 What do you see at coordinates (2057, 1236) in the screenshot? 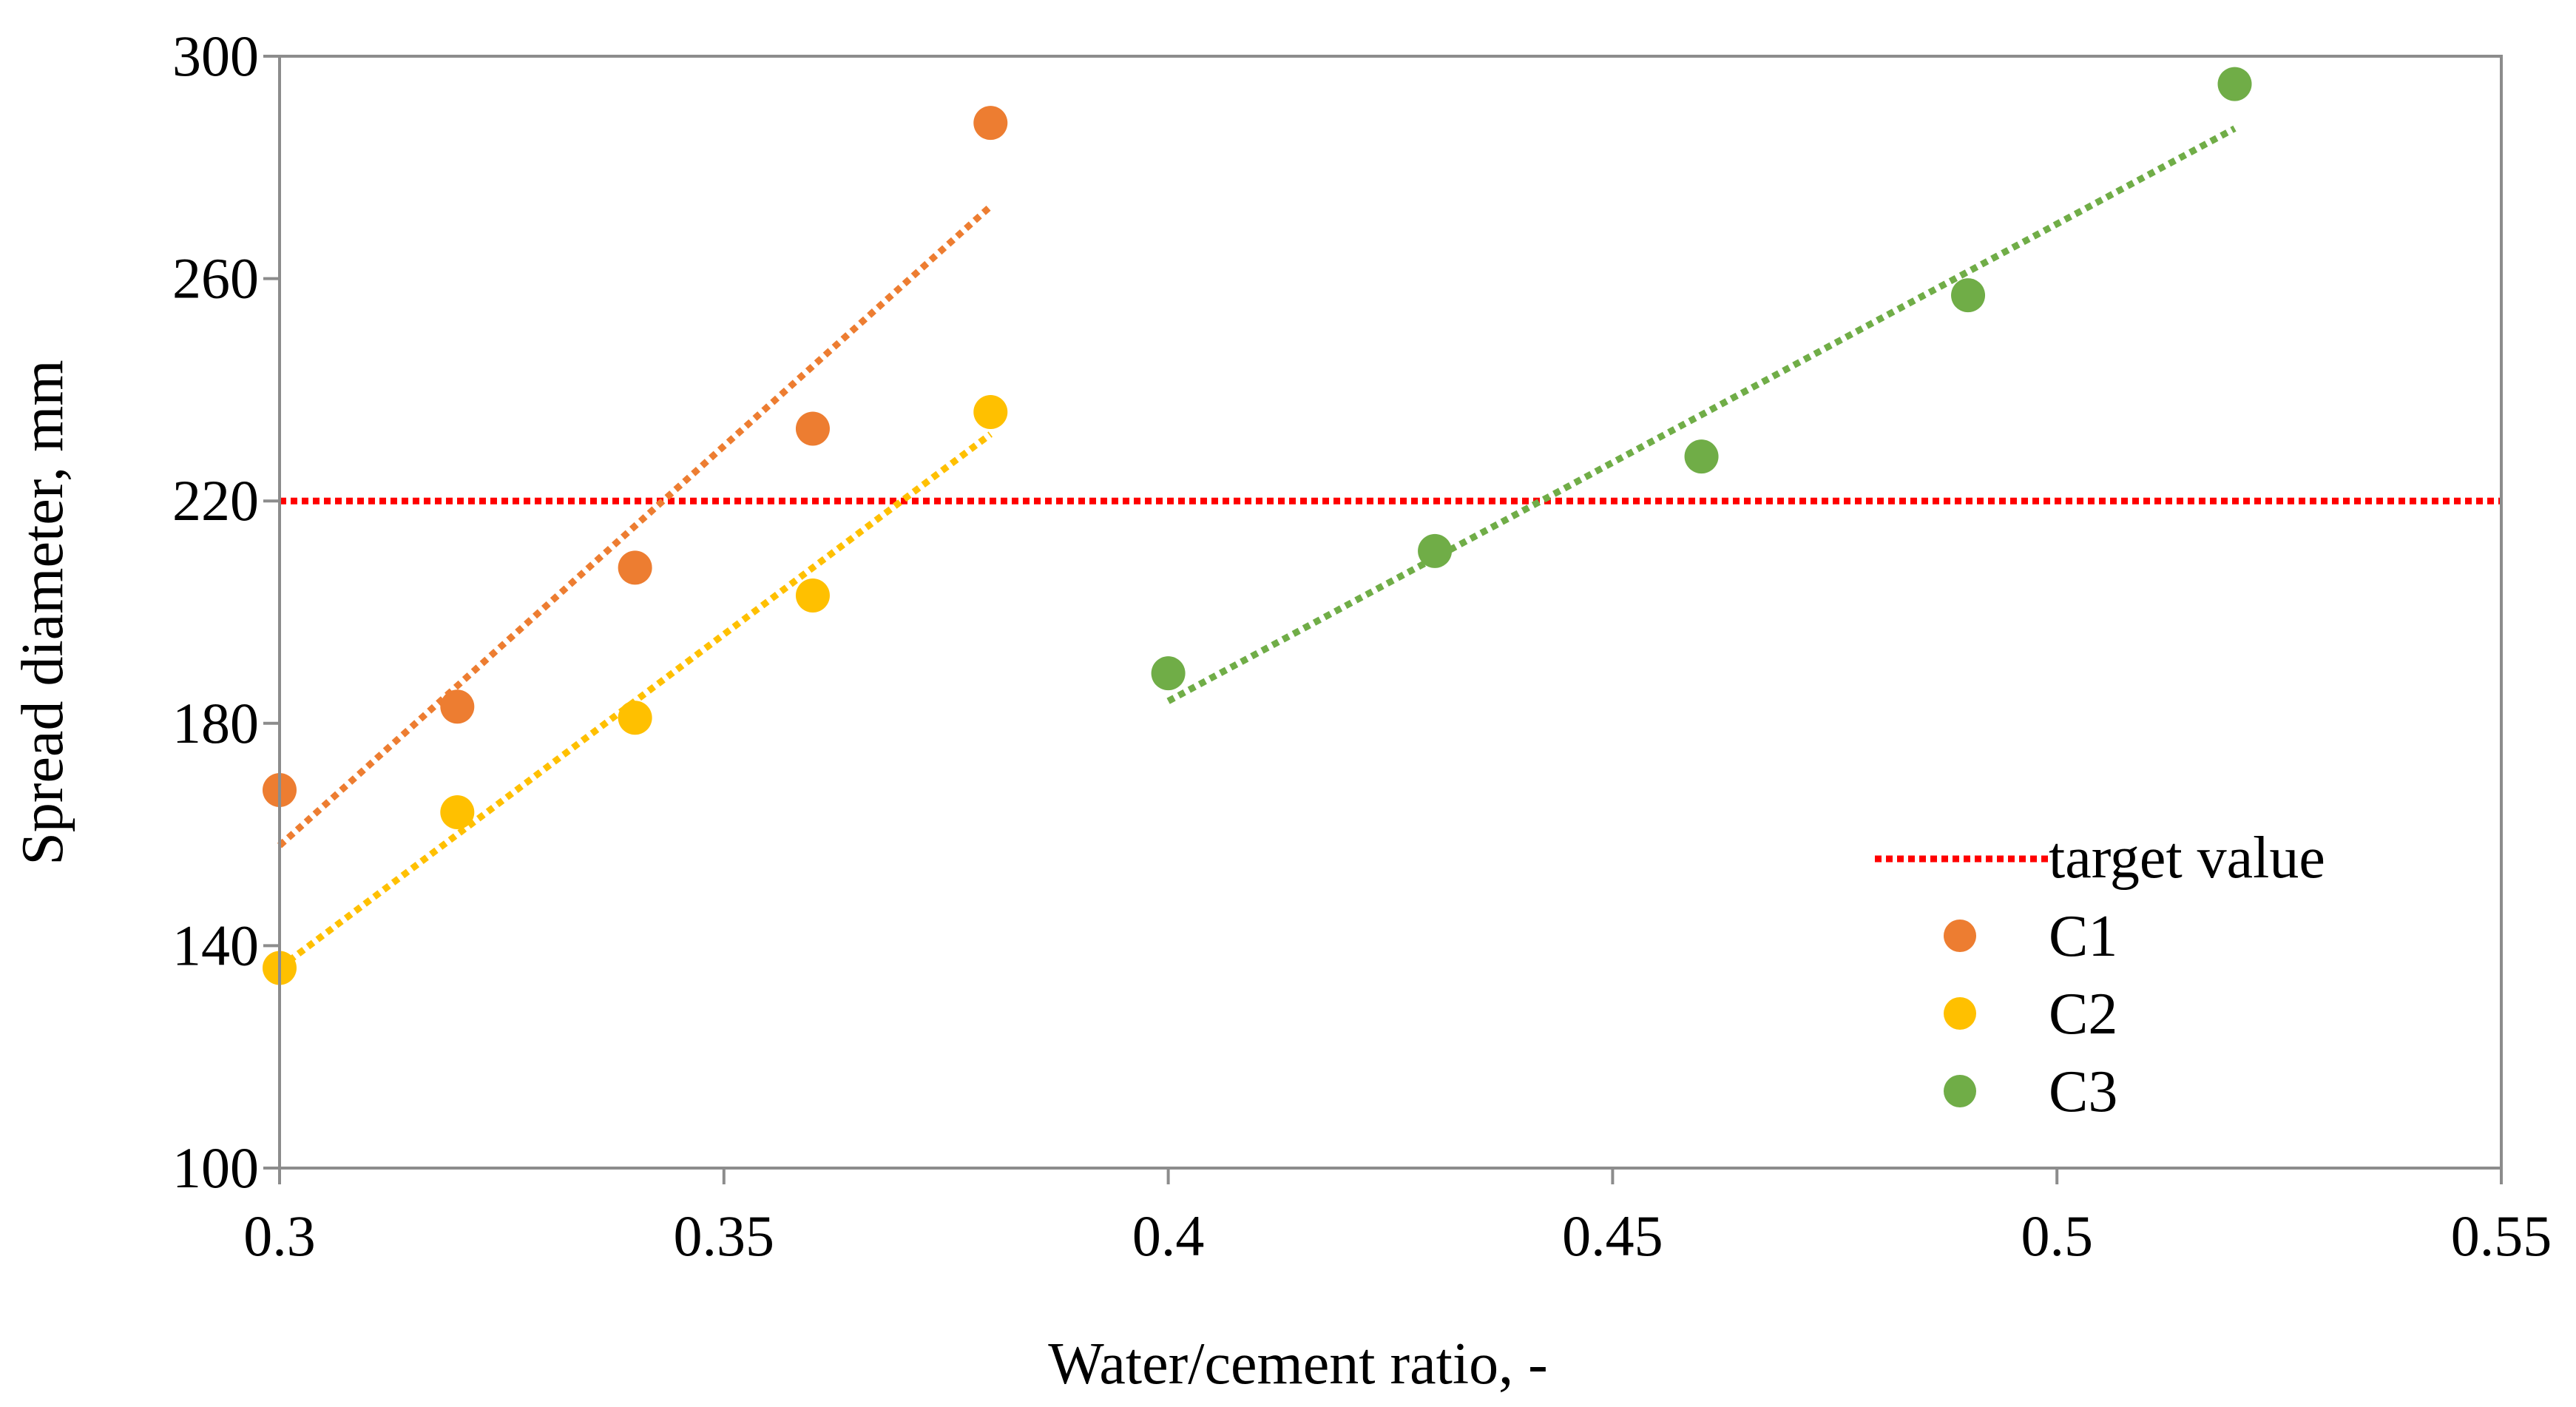
I see `x-tick-label-0.5: 0.5` at bounding box center [2057, 1236].